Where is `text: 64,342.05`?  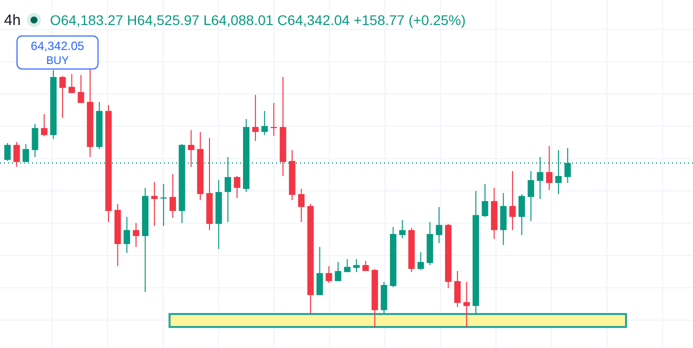
text: 64,342.05 is located at coordinates (57, 46).